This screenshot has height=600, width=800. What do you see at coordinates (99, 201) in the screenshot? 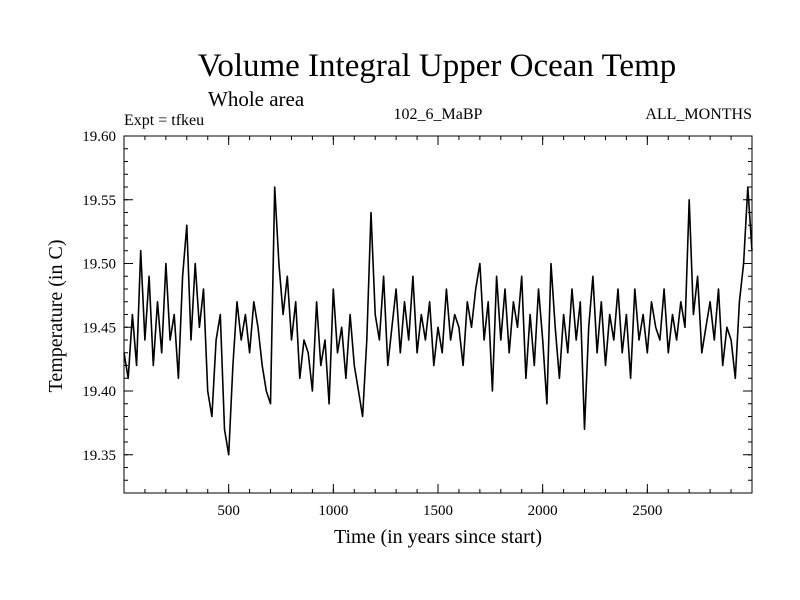
I see `y-tick-label: 19.55` at bounding box center [99, 201].